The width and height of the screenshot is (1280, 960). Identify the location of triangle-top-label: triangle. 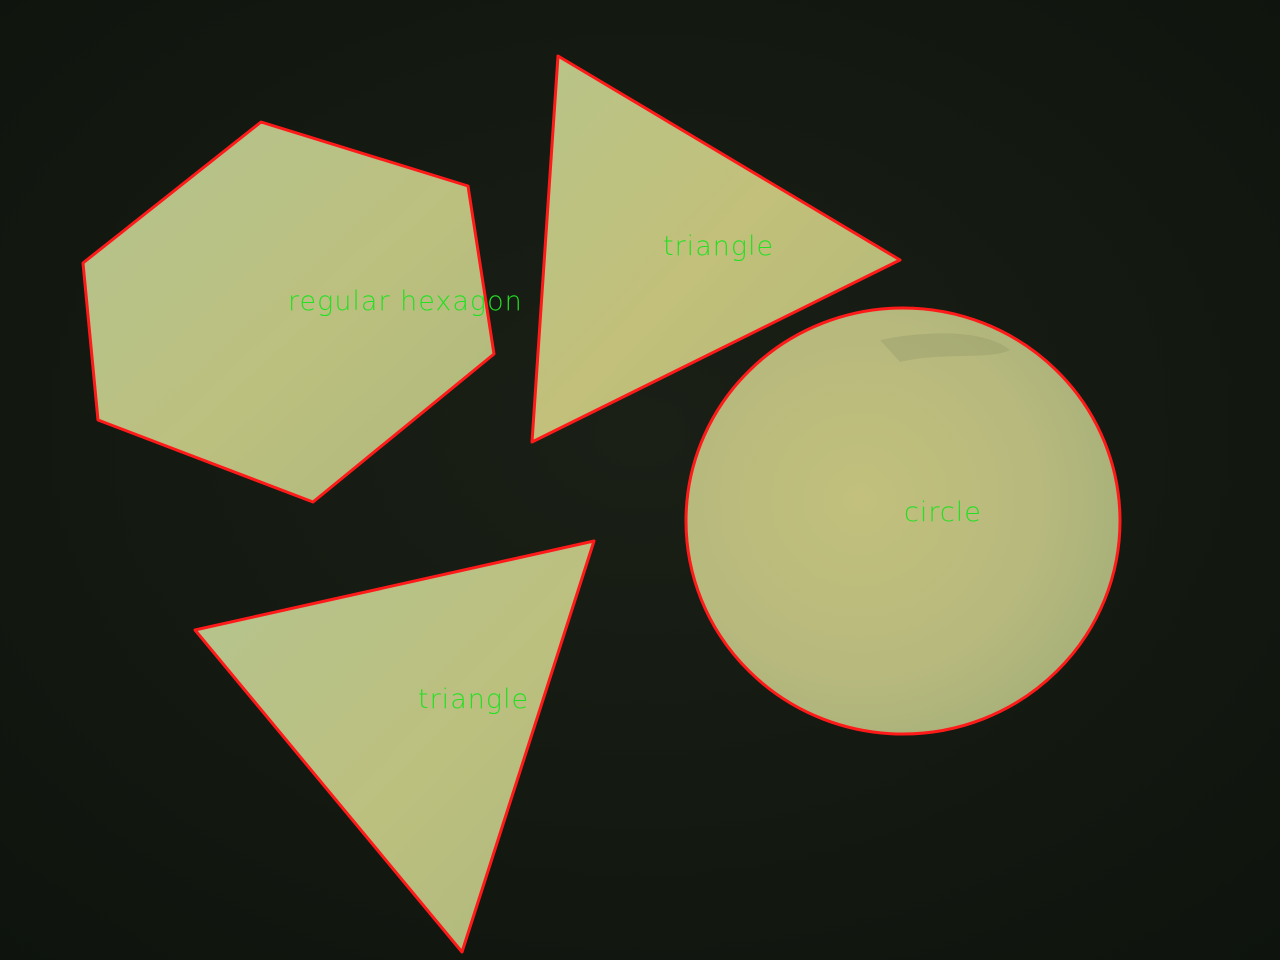
(718, 246).